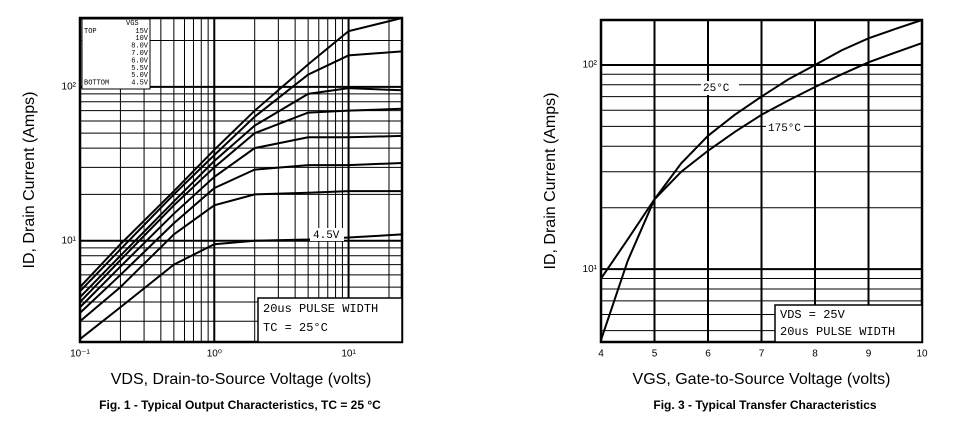 This screenshot has height=430, width=967. I want to click on x-tick-label: 9, so click(869, 354).